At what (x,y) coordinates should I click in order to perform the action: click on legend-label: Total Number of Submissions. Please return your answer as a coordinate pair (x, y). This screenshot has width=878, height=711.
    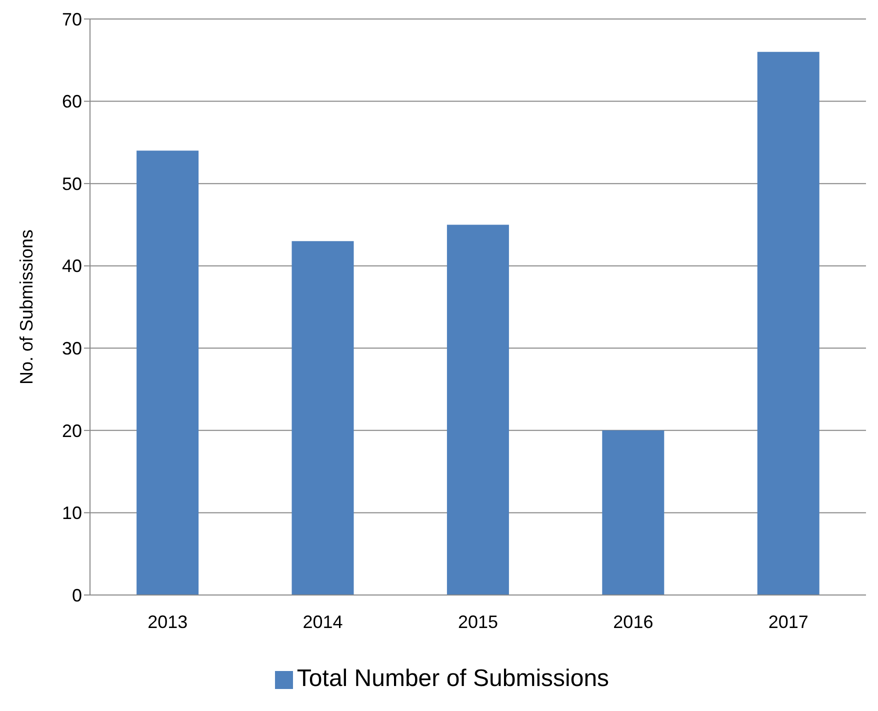
    Looking at the image, I should click on (453, 678).